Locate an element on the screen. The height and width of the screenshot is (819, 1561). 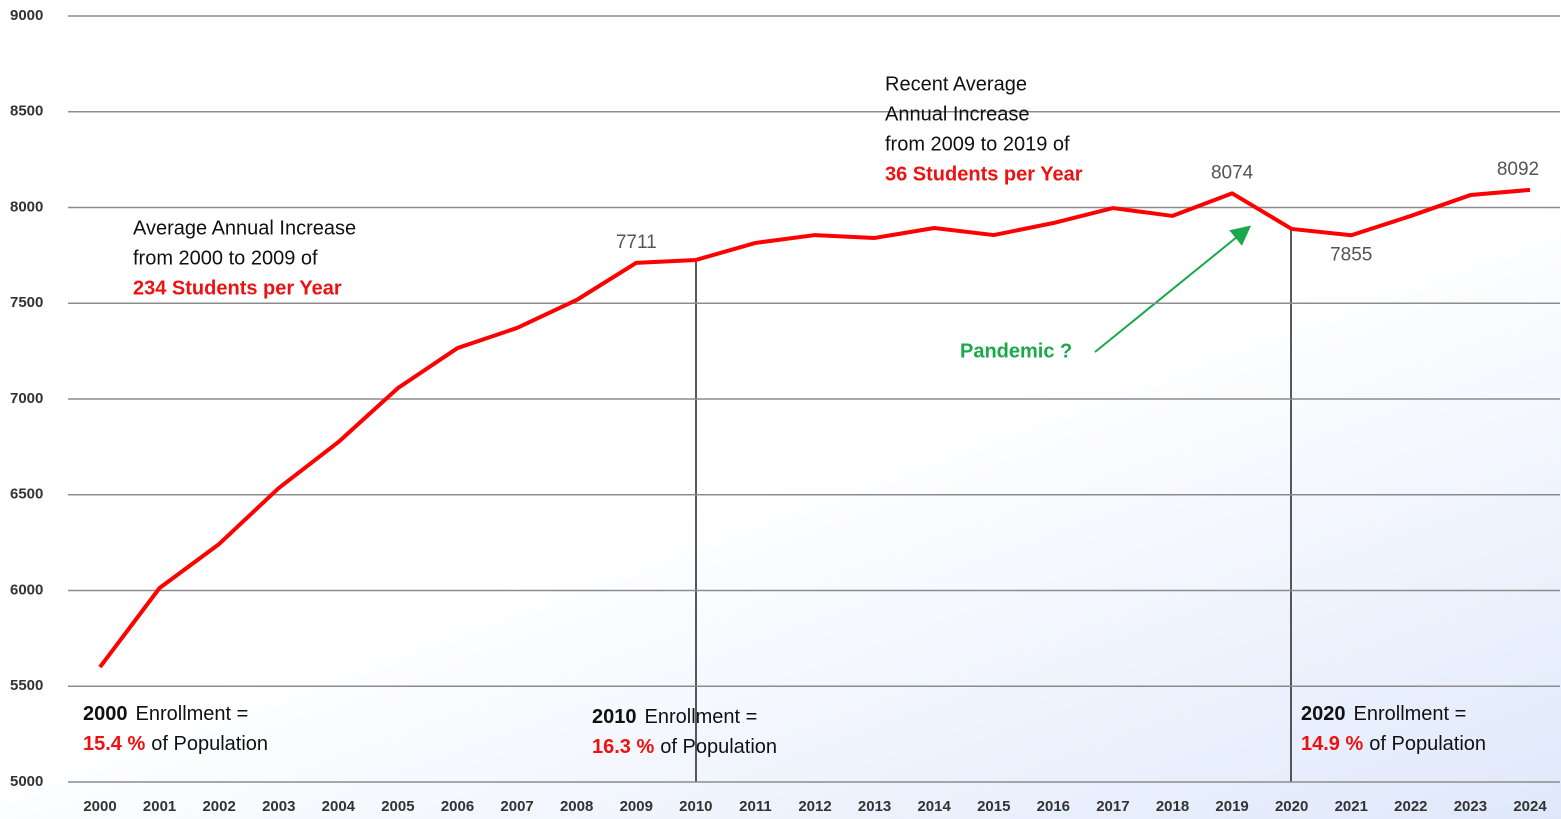
annotation: 36 Students per Year is located at coordinates (984, 174).